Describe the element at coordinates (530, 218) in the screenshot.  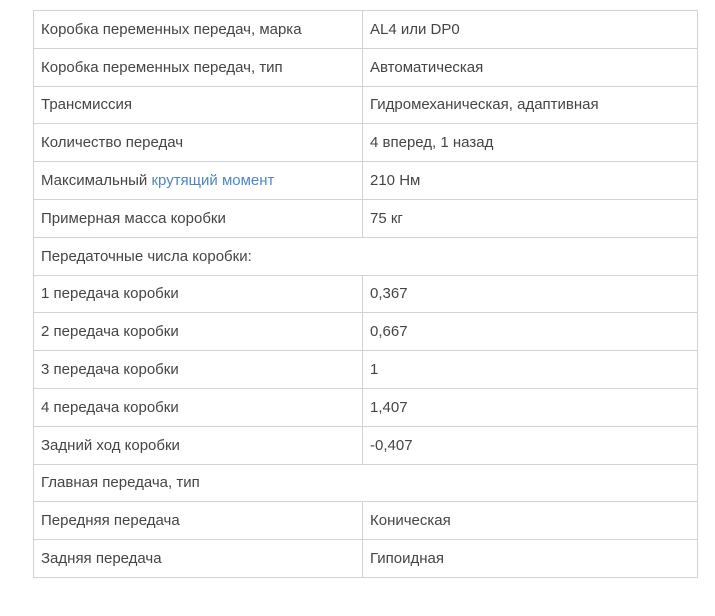
I see `spec-value: 75 кг` at that location.